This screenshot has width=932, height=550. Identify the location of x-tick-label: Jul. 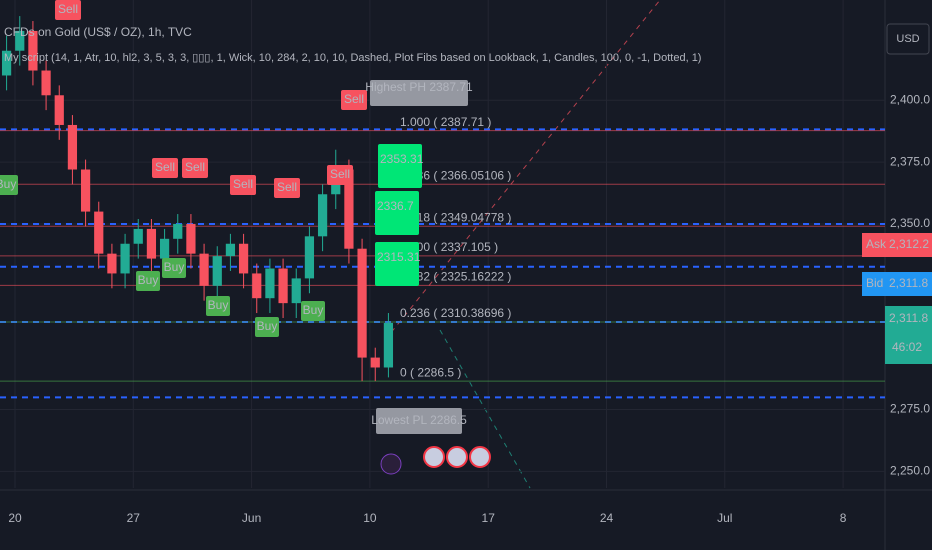
(724, 518).